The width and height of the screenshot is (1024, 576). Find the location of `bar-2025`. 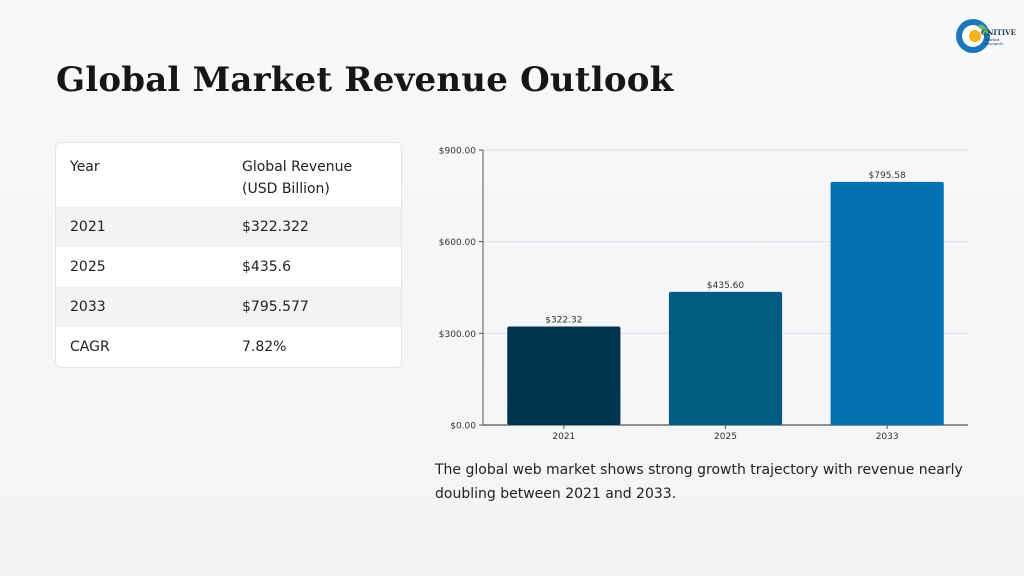

bar-2025 is located at coordinates (725, 358).